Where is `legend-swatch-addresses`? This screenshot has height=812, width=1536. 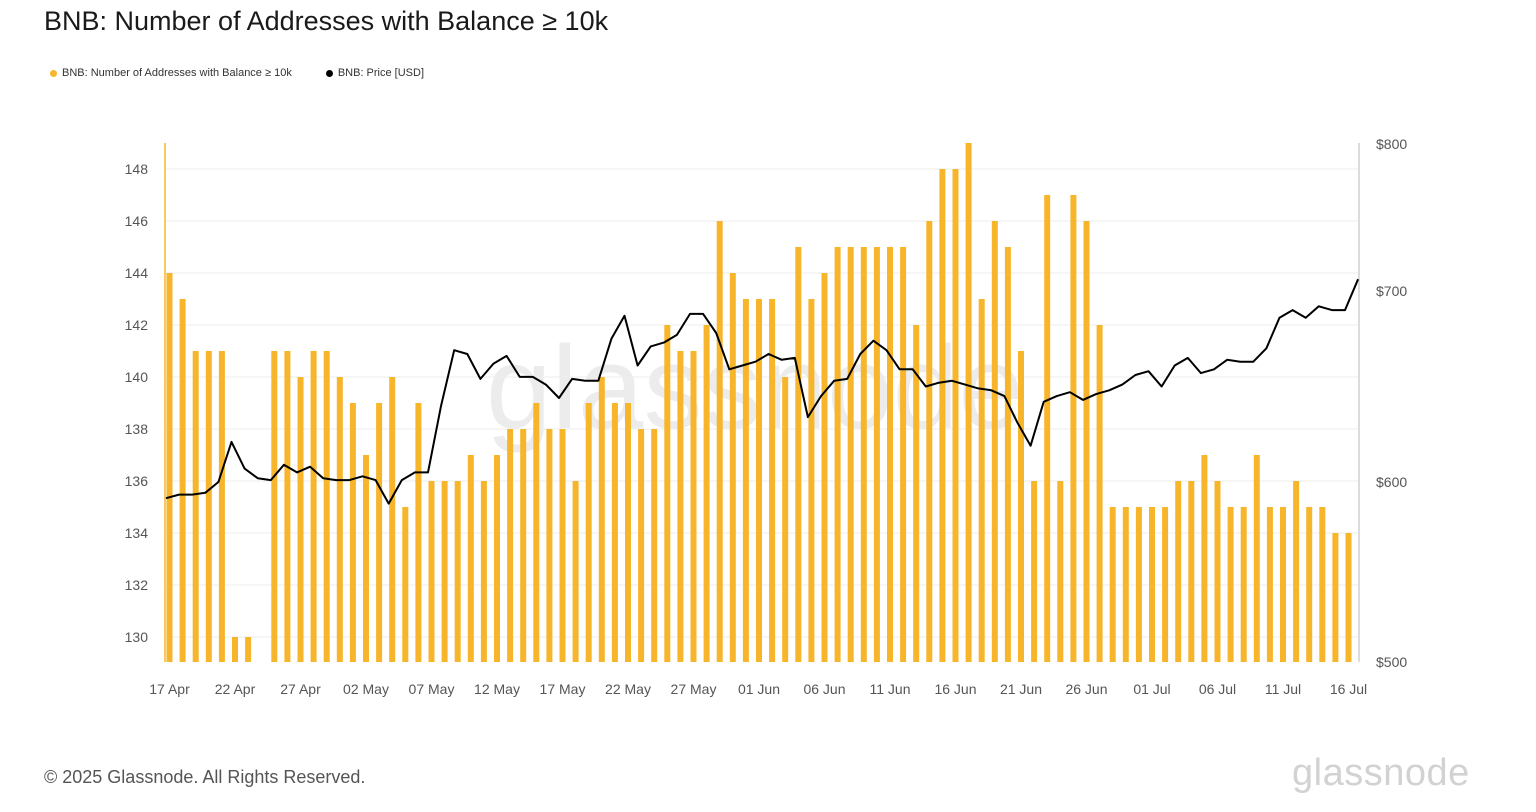 legend-swatch-addresses is located at coordinates (53, 73).